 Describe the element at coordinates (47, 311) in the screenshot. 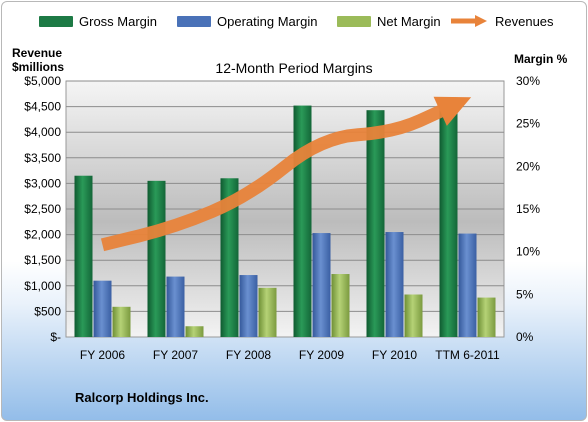

I see `left-tick-label: $500` at that location.